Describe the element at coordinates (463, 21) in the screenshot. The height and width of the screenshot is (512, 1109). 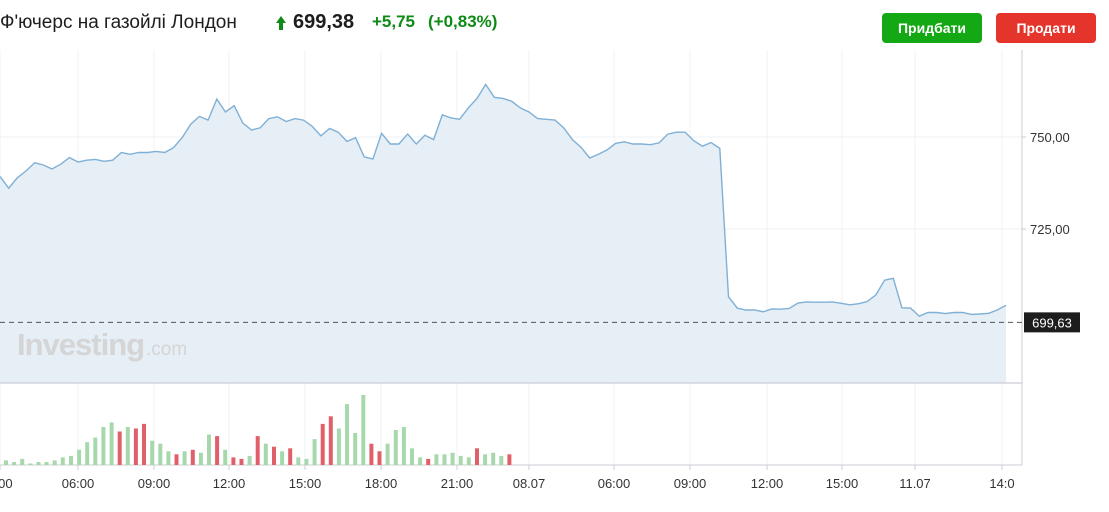
I see `price-change-percent: (+0,83%)` at that location.